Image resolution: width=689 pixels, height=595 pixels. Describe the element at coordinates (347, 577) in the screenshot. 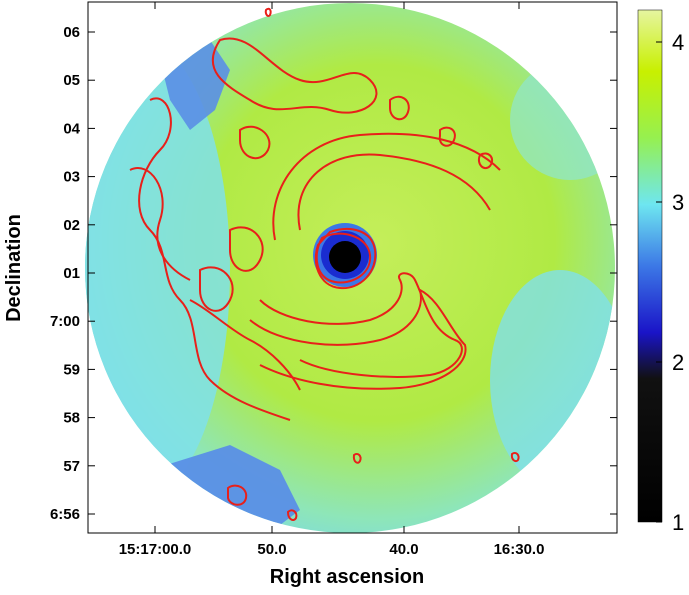

I see `x-axis-label: Right ascension` at that location.